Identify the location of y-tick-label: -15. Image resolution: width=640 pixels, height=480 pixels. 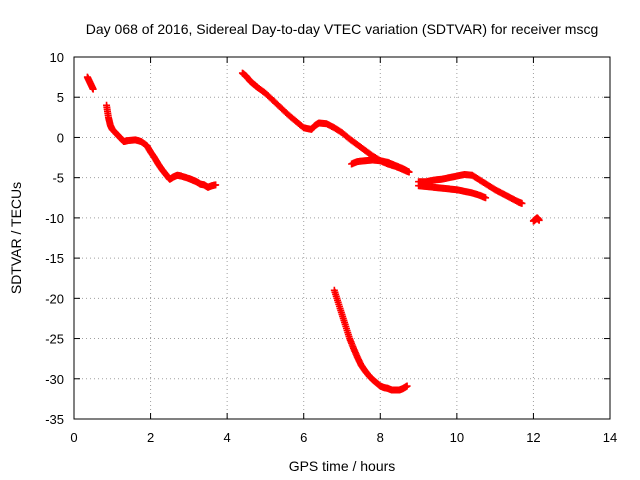
(54, 258).